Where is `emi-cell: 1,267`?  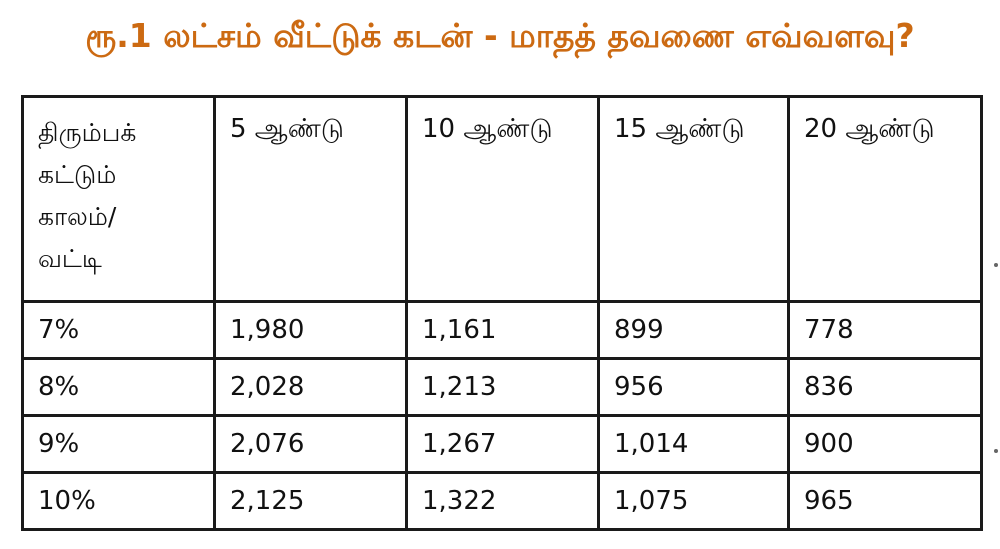 emi-cell: 1,267 is located at coordinates (502, 444).